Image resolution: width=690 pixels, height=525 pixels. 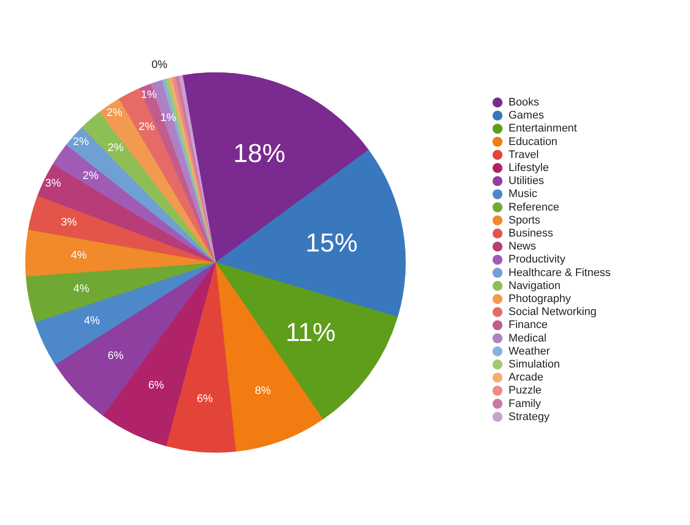 I want to click on legend-label: Travel, so click(x=523, y=154).